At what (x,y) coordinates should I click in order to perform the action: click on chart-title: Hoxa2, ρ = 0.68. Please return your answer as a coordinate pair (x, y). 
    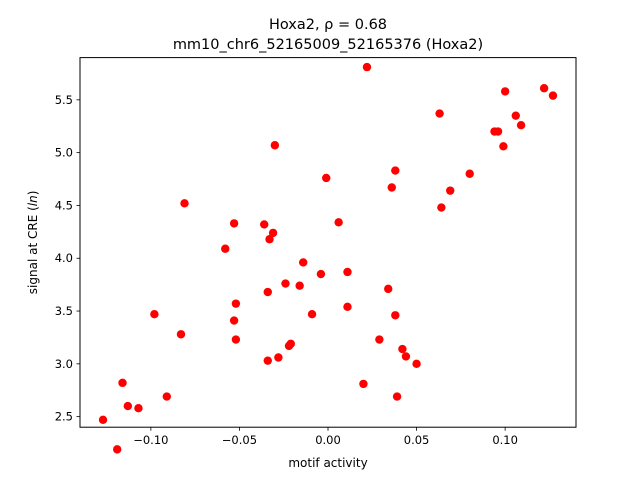
    Looking at the image, I should click on (328, 25).